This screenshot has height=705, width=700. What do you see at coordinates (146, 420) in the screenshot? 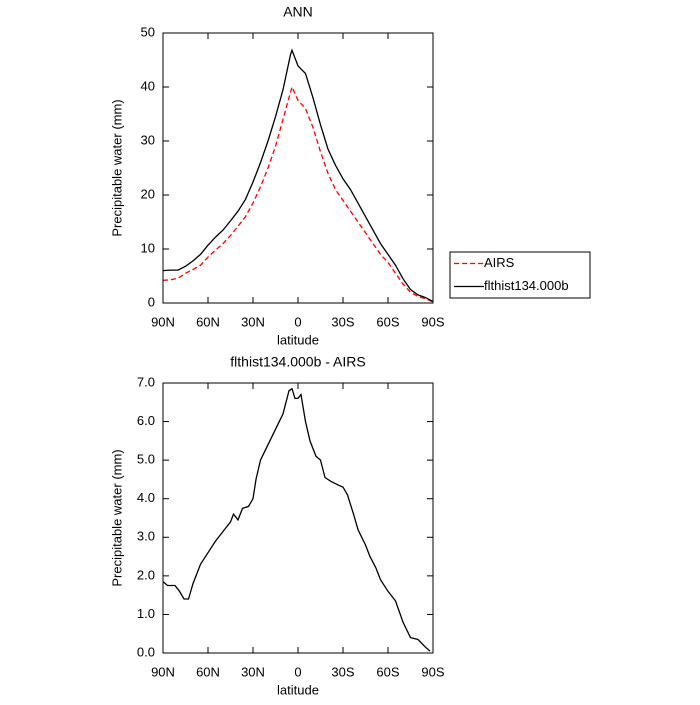
I see `y-tick-label: 6.0` at bounding box center [146, 420].